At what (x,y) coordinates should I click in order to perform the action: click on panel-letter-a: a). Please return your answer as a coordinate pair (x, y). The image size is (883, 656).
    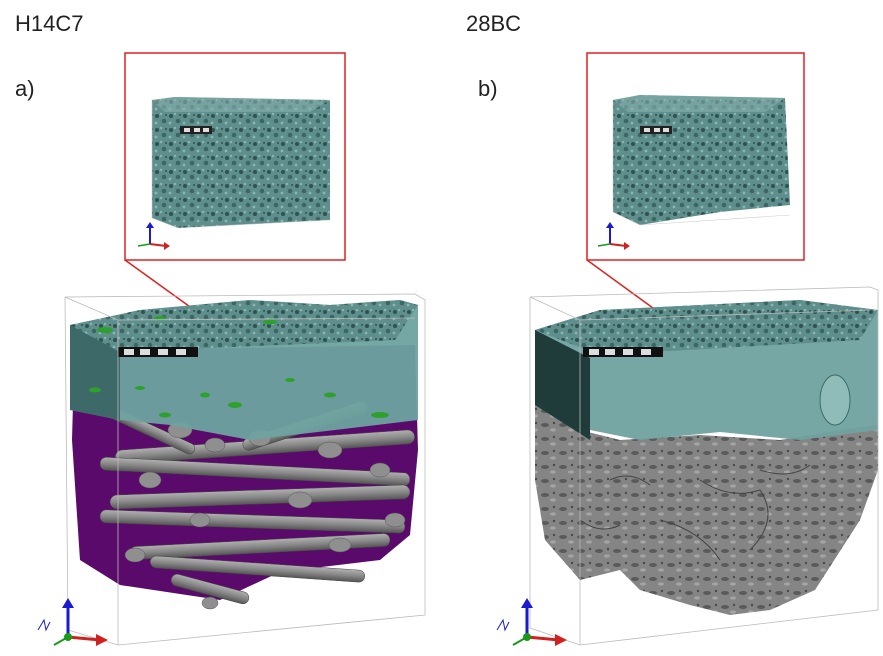
    Looking at the image, I should click on (25, 88).